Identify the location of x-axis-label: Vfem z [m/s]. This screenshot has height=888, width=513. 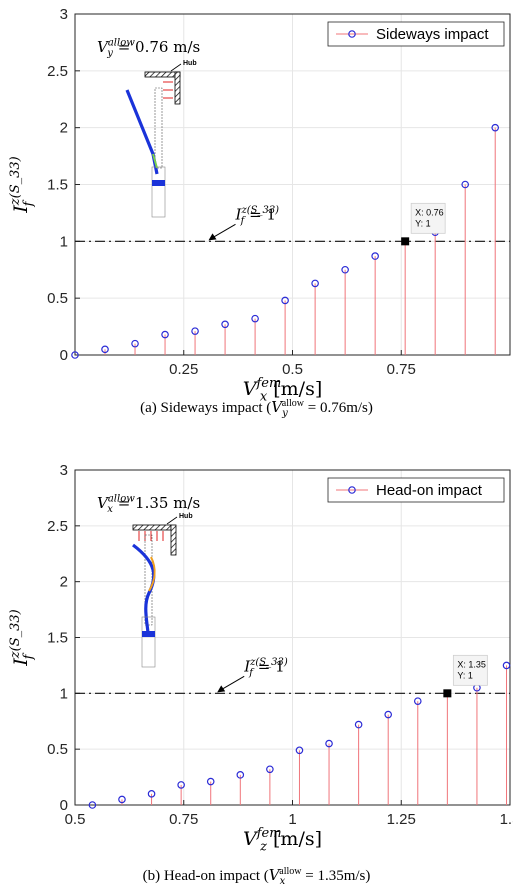
(282, 840).